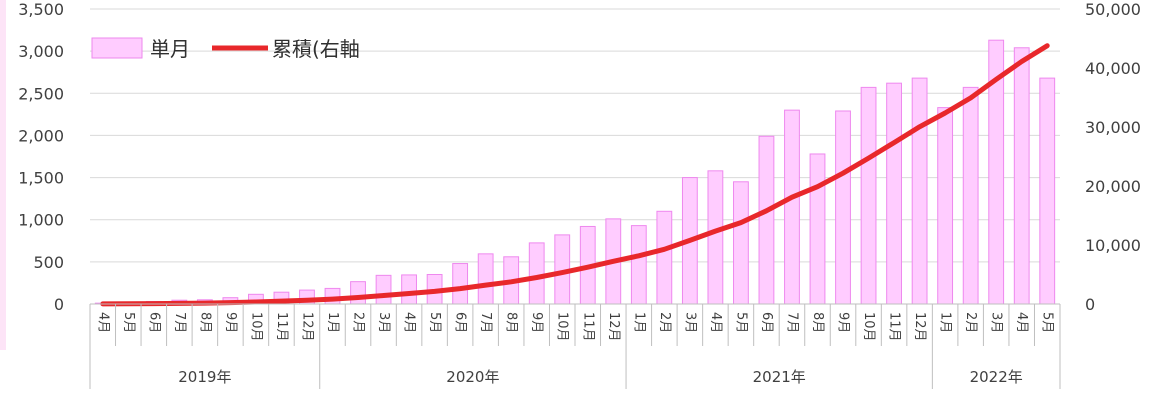  What do you see at coordinates (41, 220) in the screenshot?
I see `y-left-tick-label: 1,000` at bounding box center [41, 220].